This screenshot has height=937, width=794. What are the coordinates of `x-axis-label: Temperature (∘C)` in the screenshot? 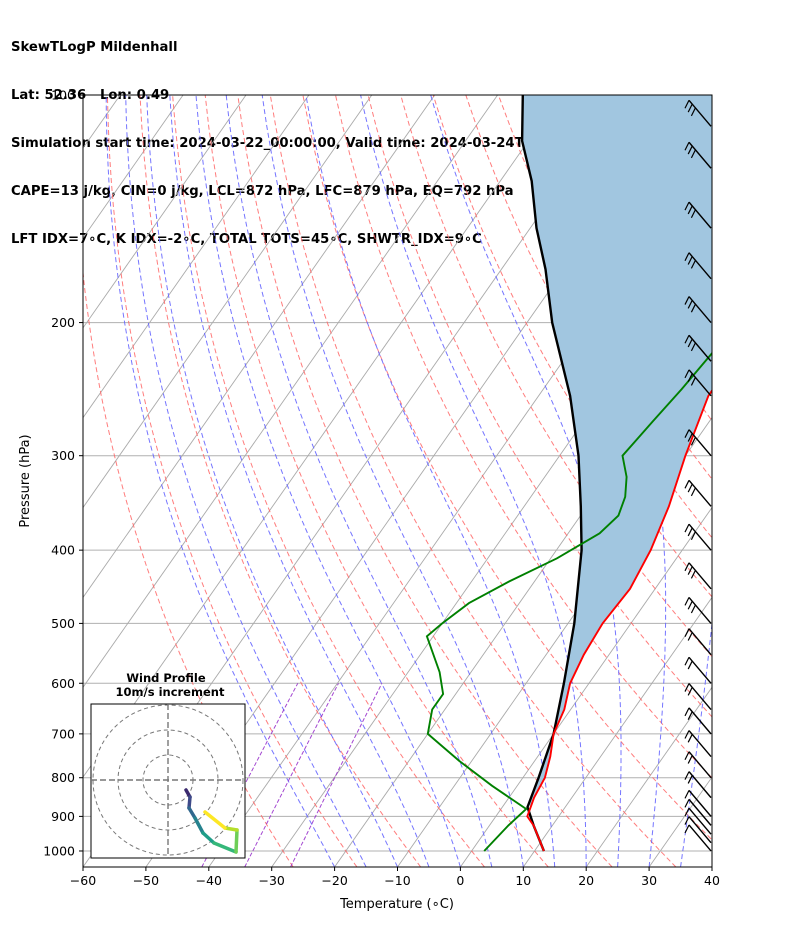 It's located at (396, 904).